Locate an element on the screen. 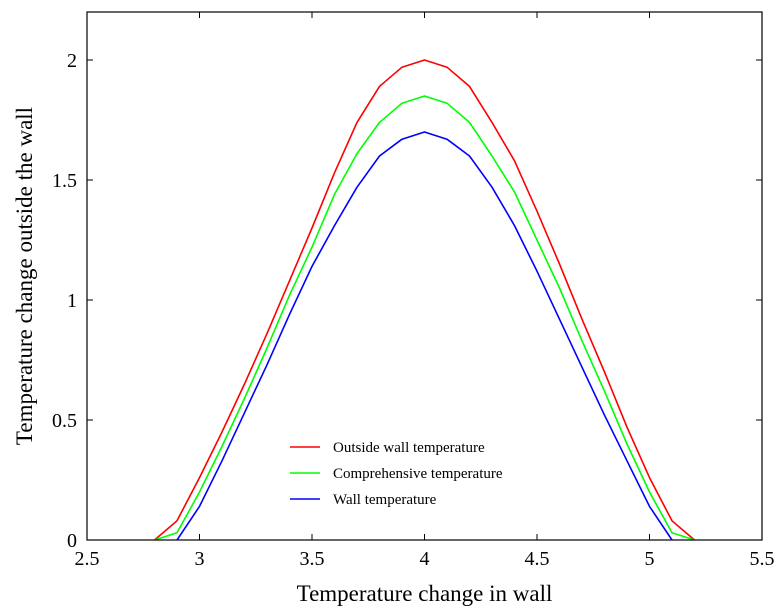  x-tick-label: 5 is located at coordinates (650, 559).